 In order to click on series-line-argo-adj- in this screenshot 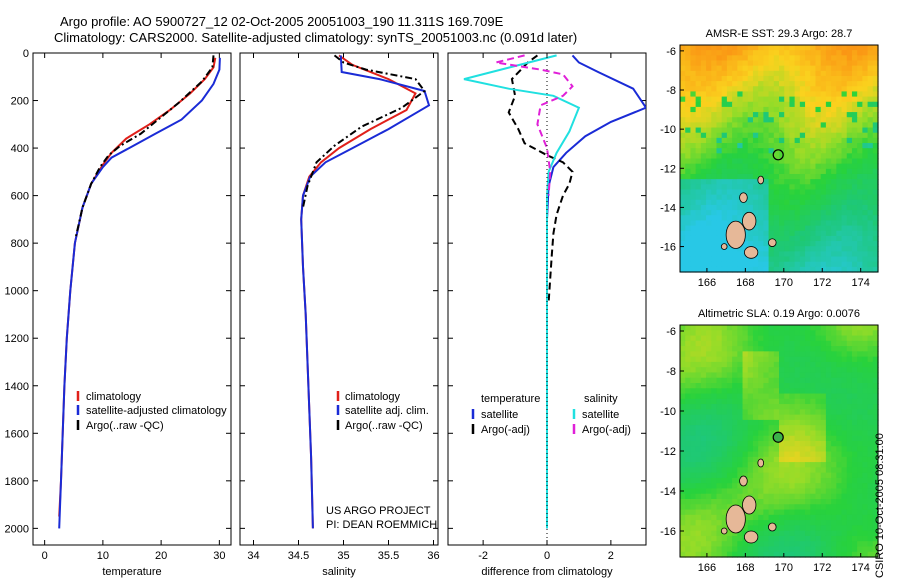, I will do `click(534, 125)`.